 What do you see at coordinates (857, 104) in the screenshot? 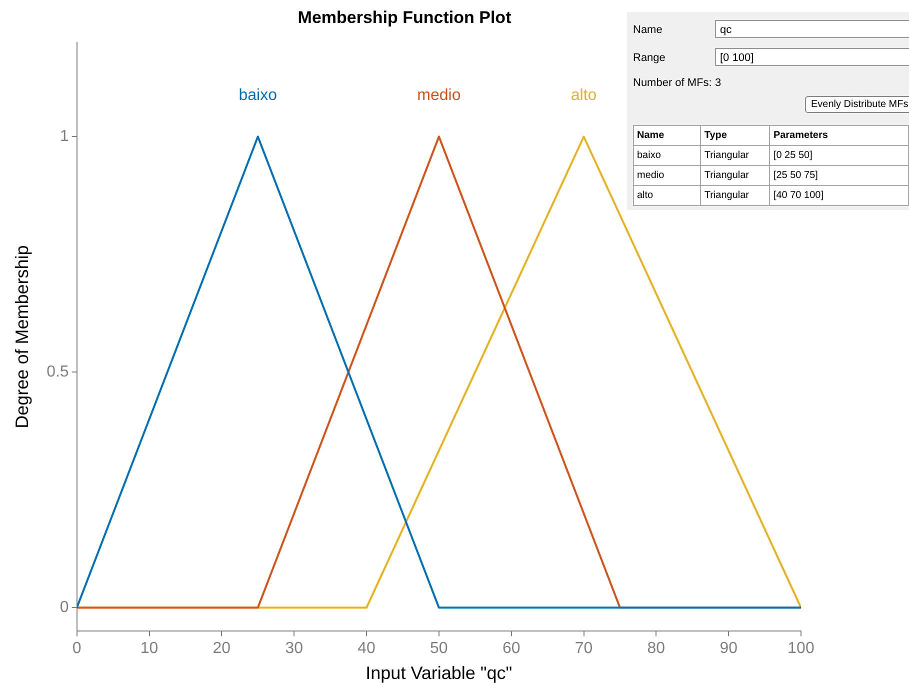
I see `button: Evenly Distribute MFs` at bounding box center [857, 104].